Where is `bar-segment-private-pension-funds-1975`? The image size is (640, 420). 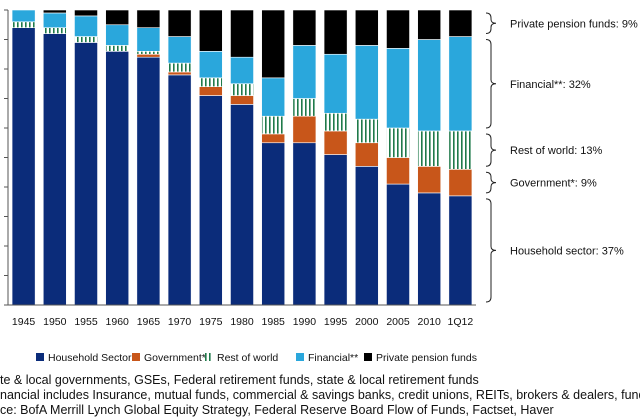 bar-segment-private-pension-funds-1975 is located at coordinates (210, 30).